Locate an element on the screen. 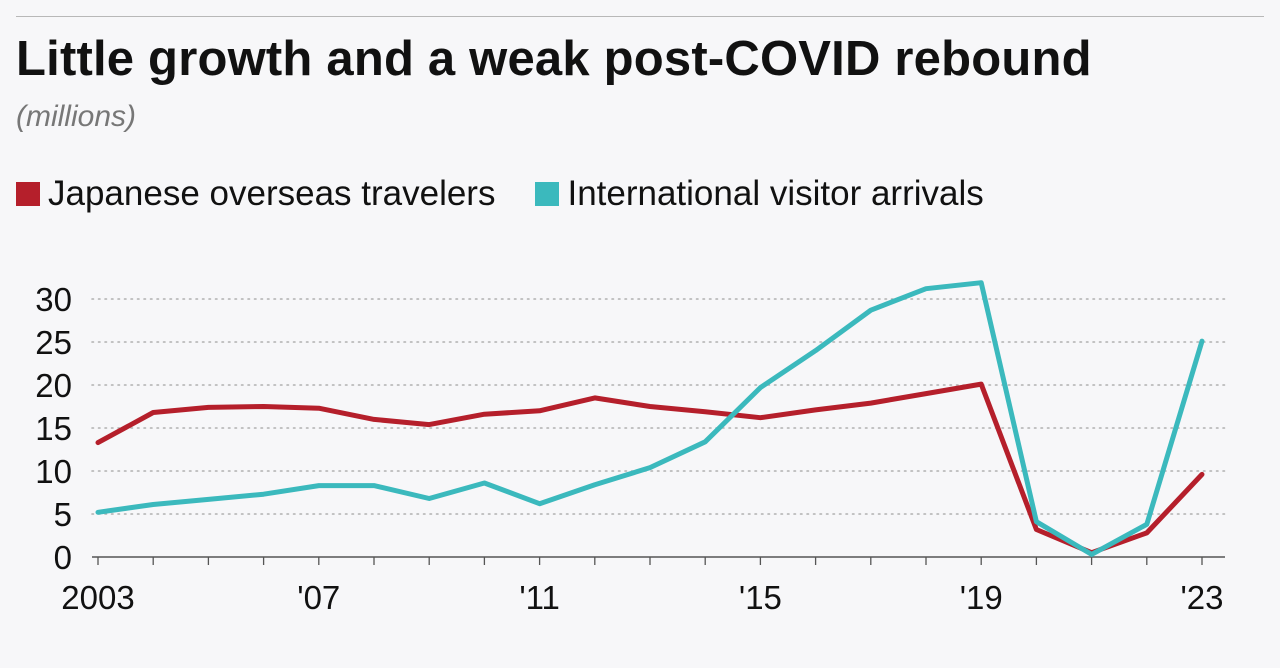 This screenshot has width=1280, height=668. x-tick-label-2011: '11 is located at coordinates (539, 597).